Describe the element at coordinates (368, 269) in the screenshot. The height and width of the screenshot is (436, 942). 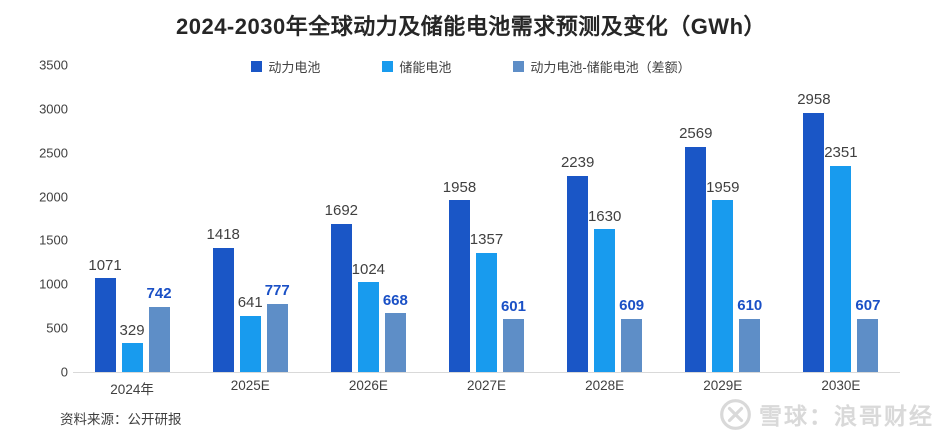
I see `bar-value-label: 1024` at that location.